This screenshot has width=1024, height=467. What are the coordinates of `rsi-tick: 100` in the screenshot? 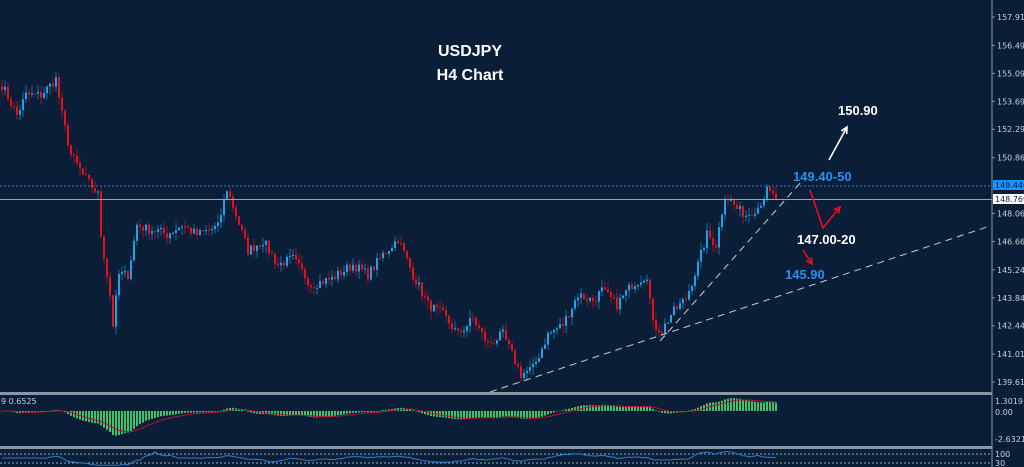 It's located at (1002, 454).